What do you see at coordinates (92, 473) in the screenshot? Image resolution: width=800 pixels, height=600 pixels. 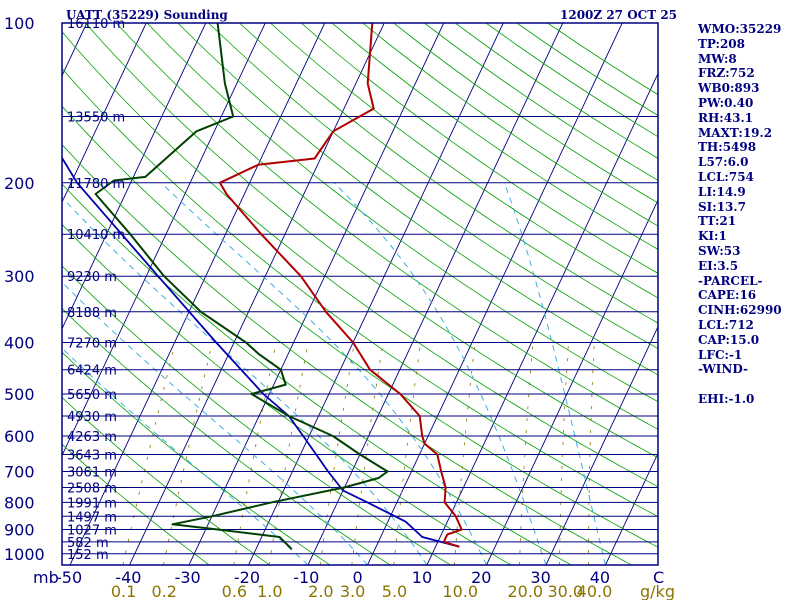 I see `height-label: 3061 m` at bounding box center [92, 473].